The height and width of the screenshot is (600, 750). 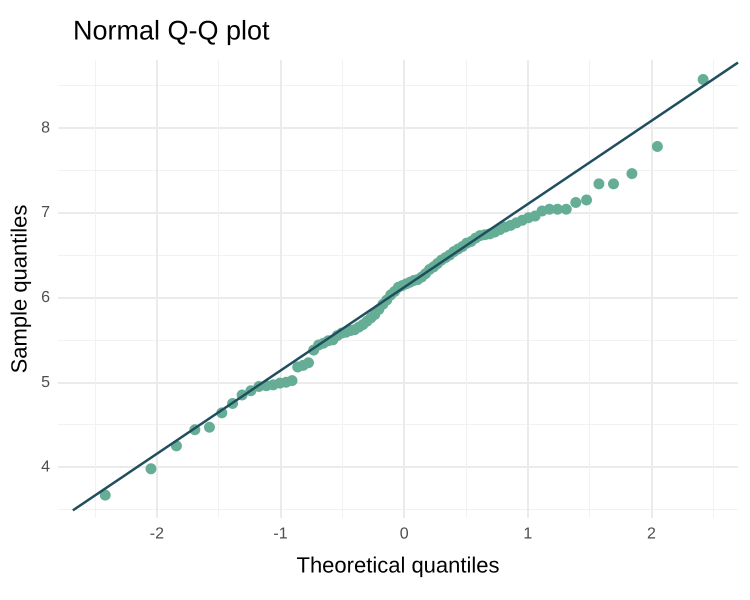 What do you see at coordinates (280, 534) in the screenshot?
I see `x-tick-label: -1` at bounding box center [280, 534].